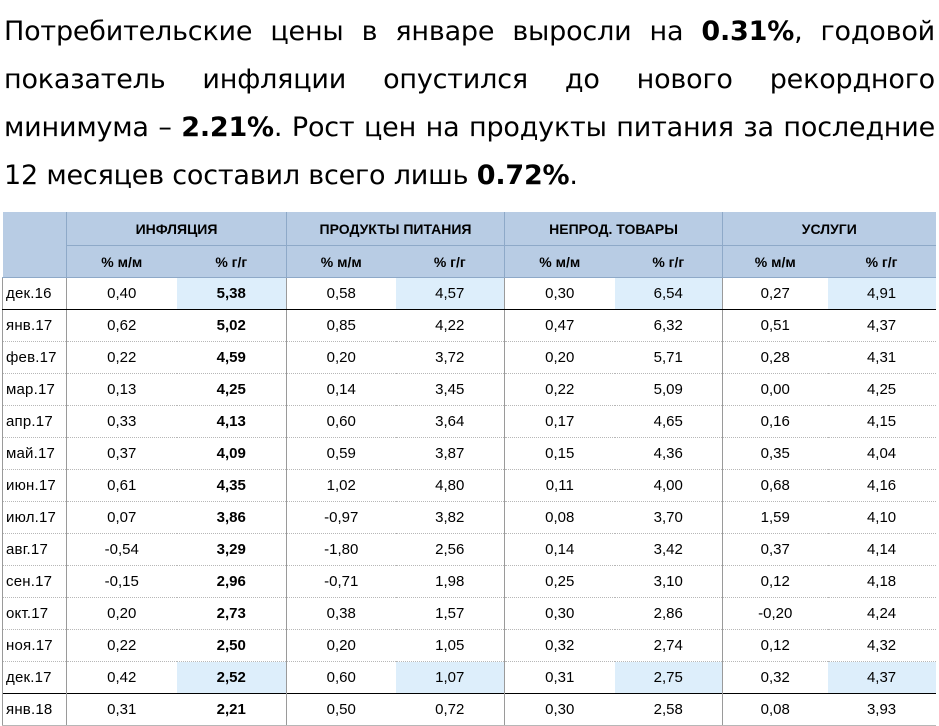  What do you see at coordinates (121, 421) in the screenshot?
I see `cell-mm: 0,33` at bounding box center [121, 421].